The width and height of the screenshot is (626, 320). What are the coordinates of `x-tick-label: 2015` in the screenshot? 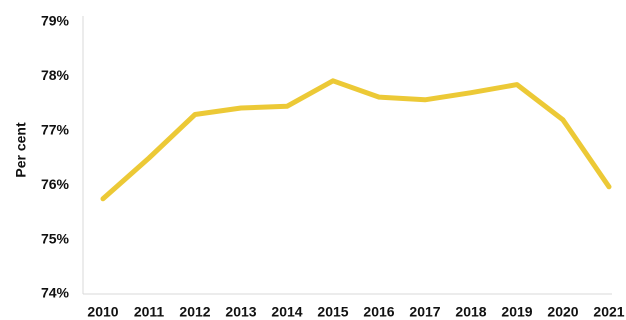 It's located at (332, 312).